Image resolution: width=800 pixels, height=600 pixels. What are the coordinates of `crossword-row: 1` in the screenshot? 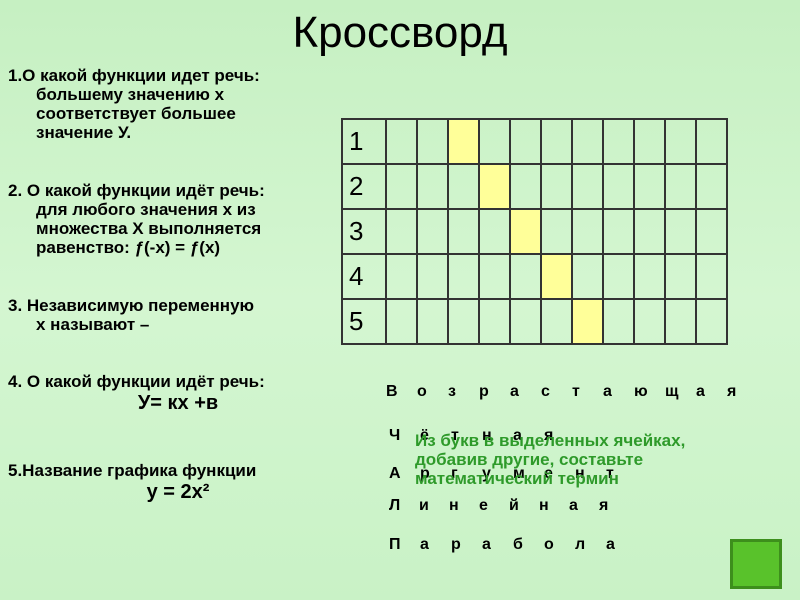 It's located at (534, 141).